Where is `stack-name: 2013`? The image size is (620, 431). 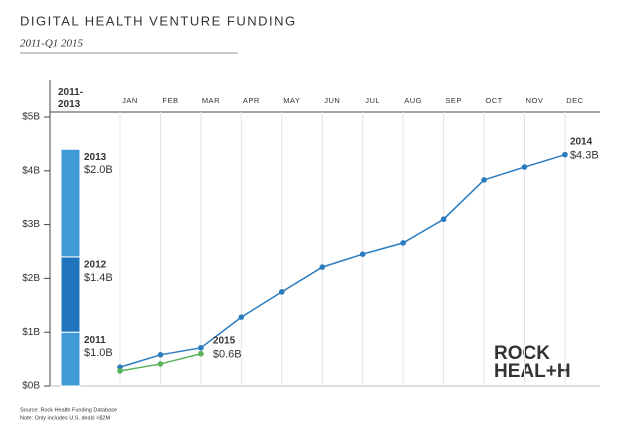
stack-name: 2013 is located at coordinates (95, 157).